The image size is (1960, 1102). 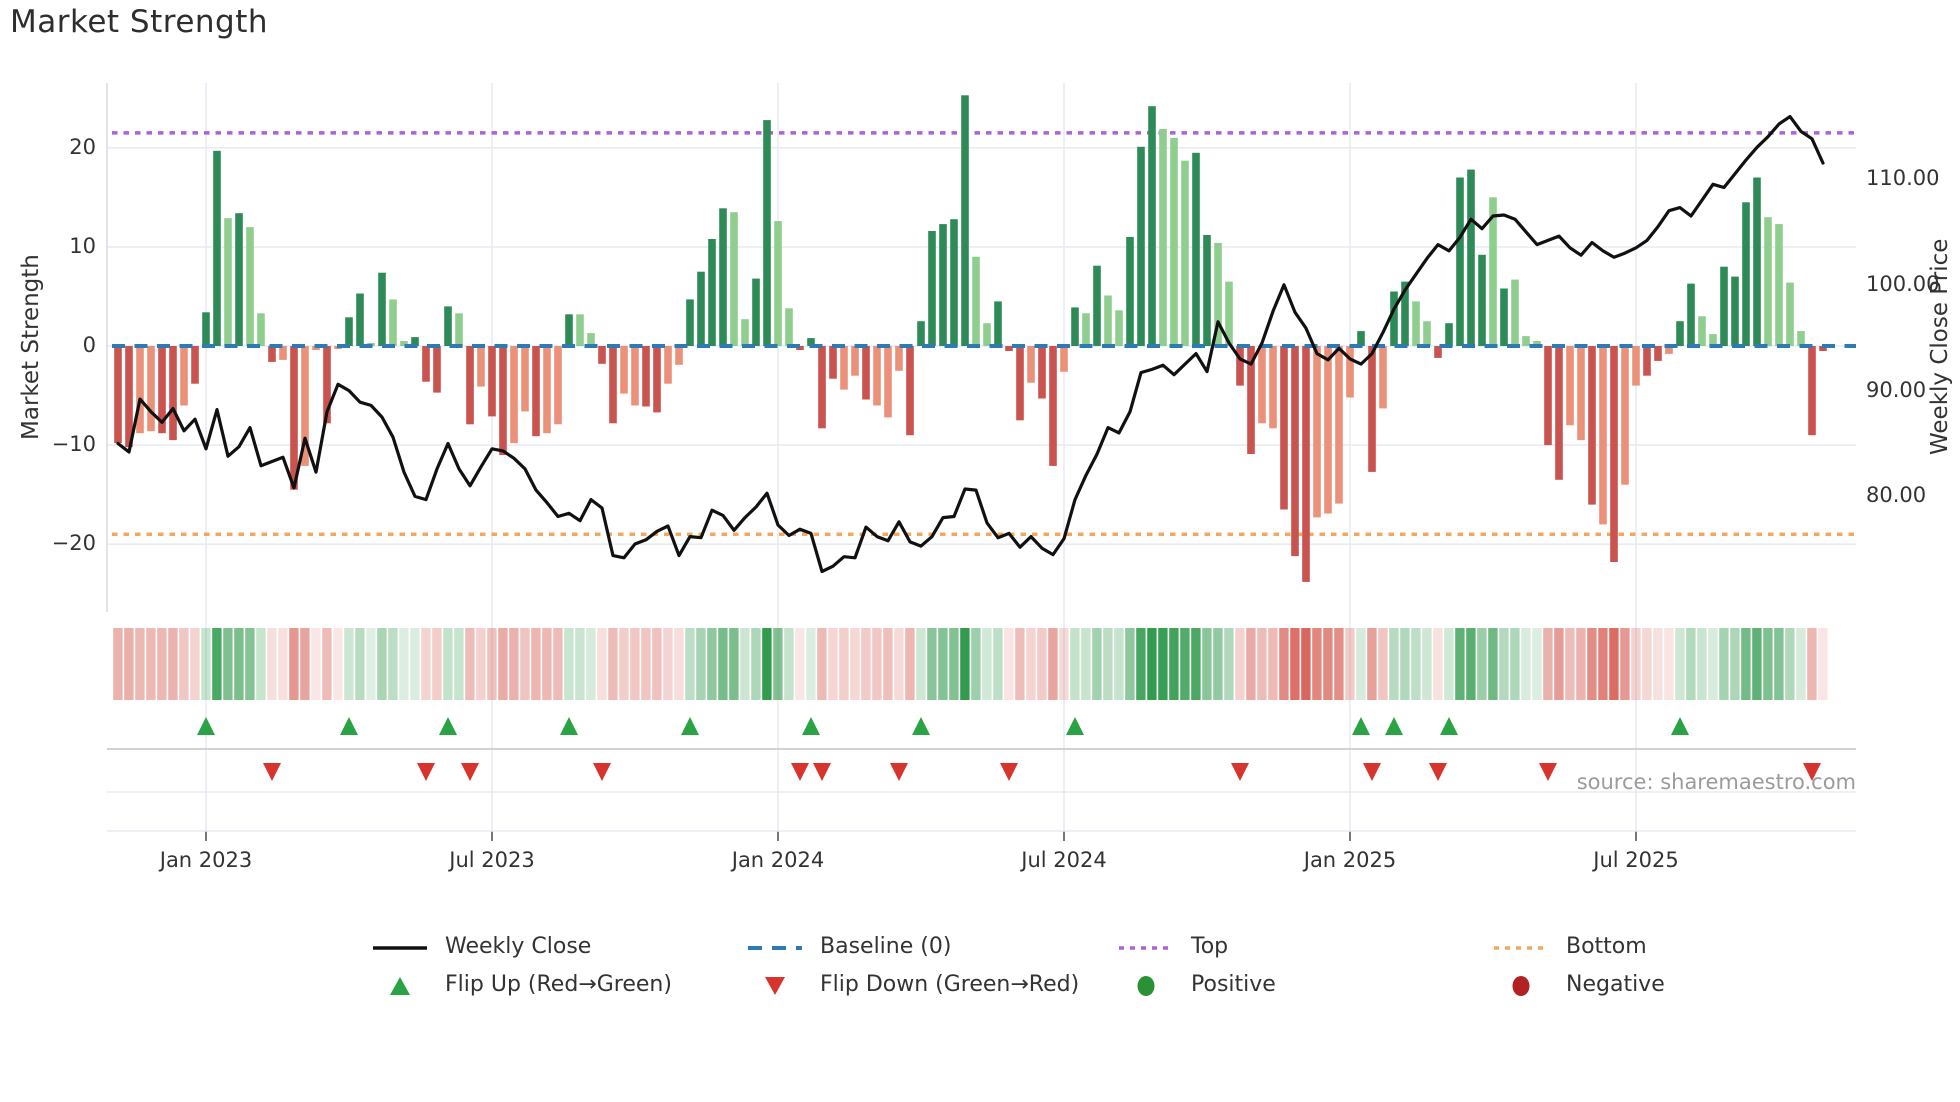 I want to click on right-axis-tick-label: 100.00, so click(x=1903, y=283).